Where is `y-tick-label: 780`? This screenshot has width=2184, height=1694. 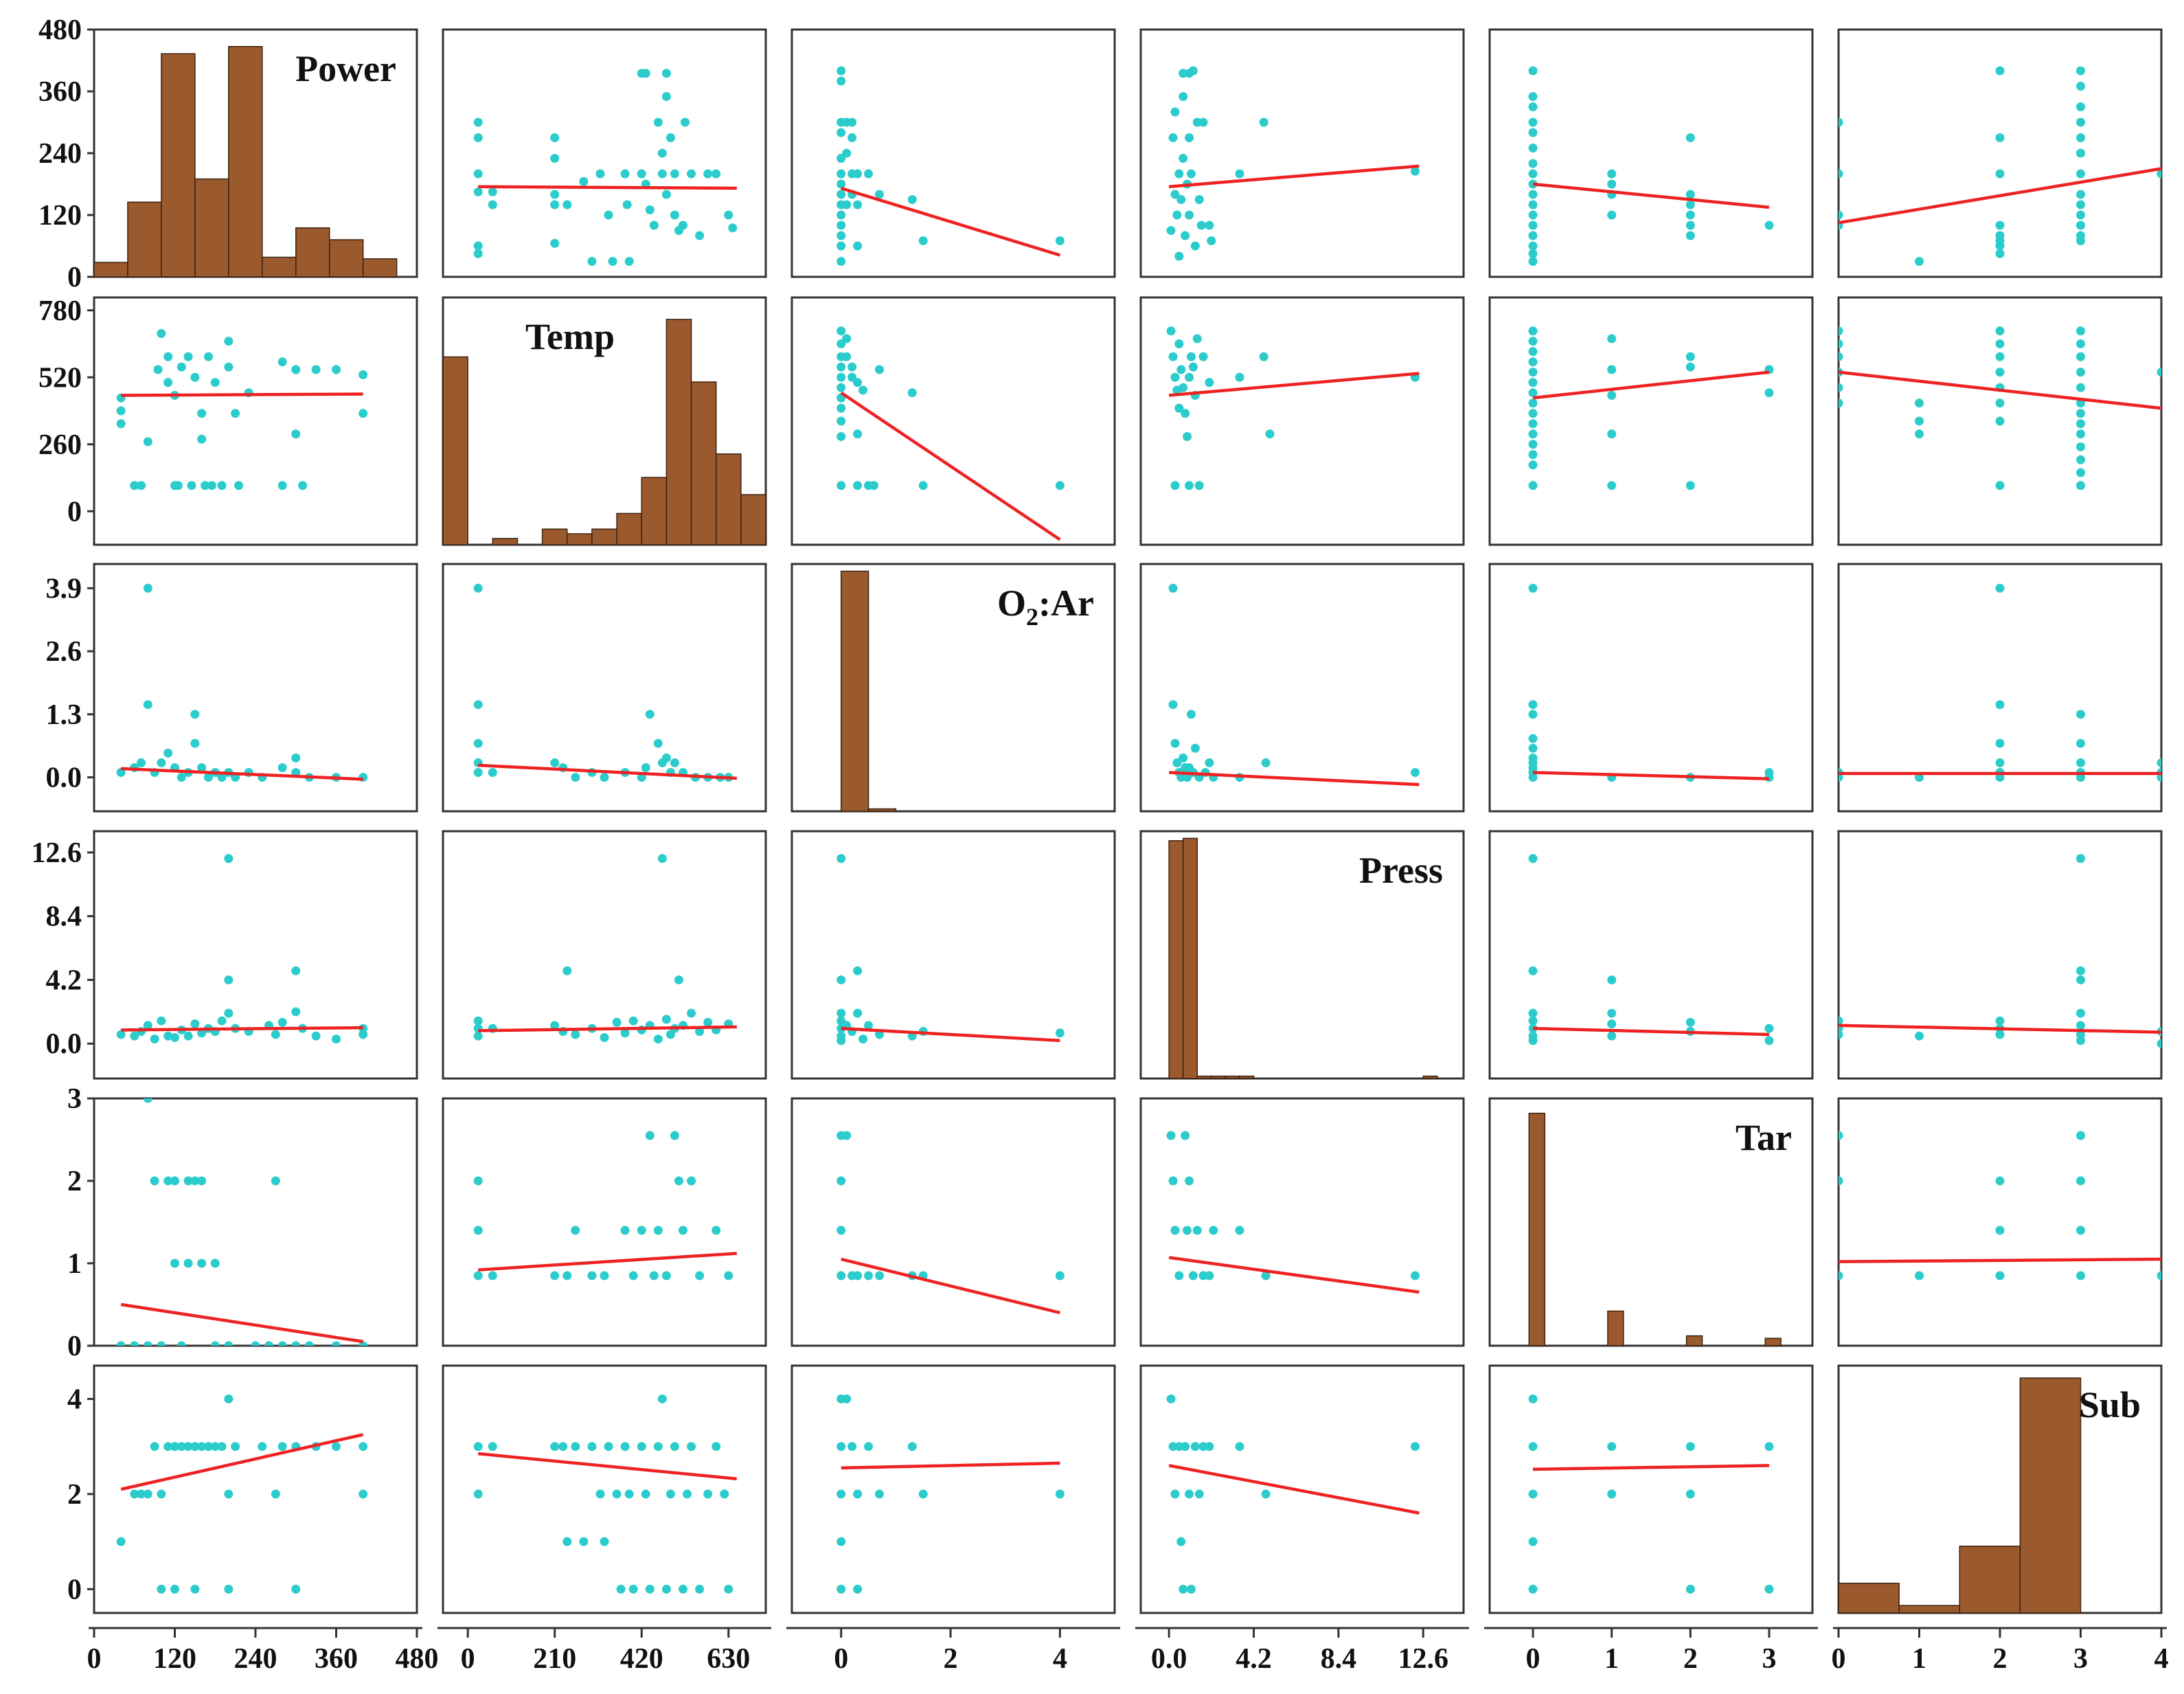
y-tick-label: 780 is located at coordinates (60, 311).